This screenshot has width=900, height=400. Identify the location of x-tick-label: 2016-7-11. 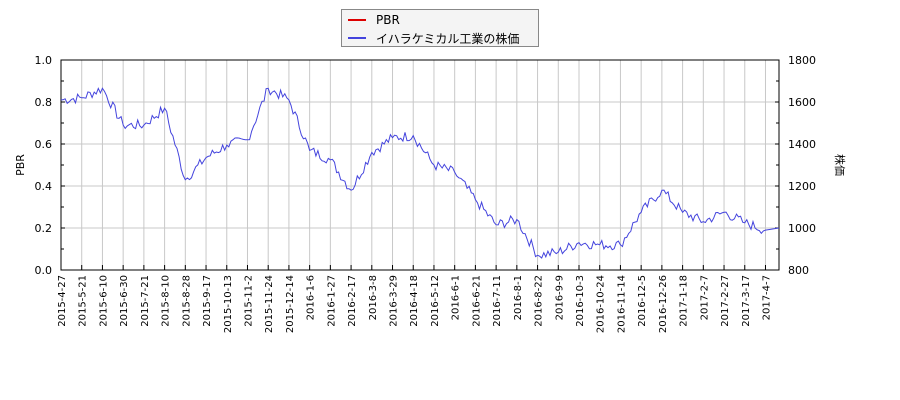
(497, 301).